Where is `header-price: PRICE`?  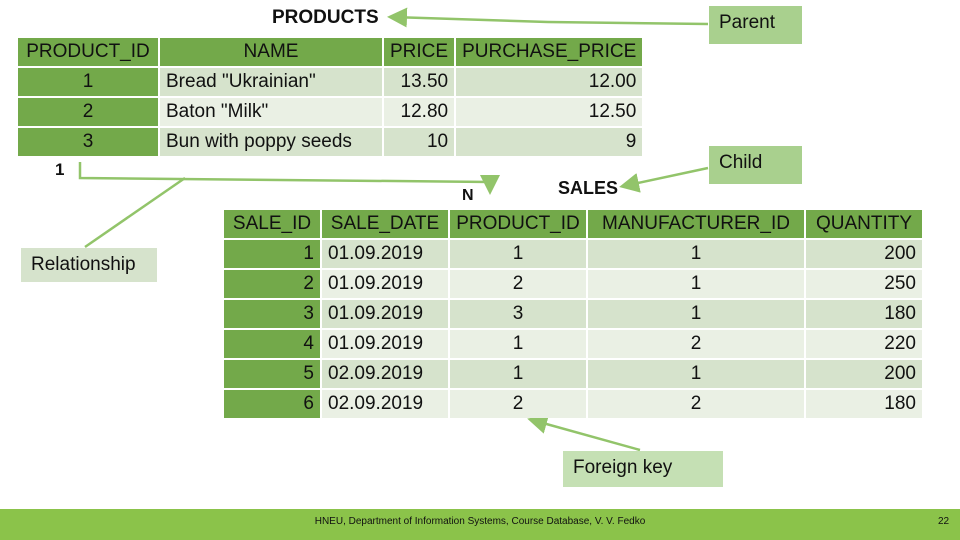
header-price: PRICE is located at coordinates (419, 52).